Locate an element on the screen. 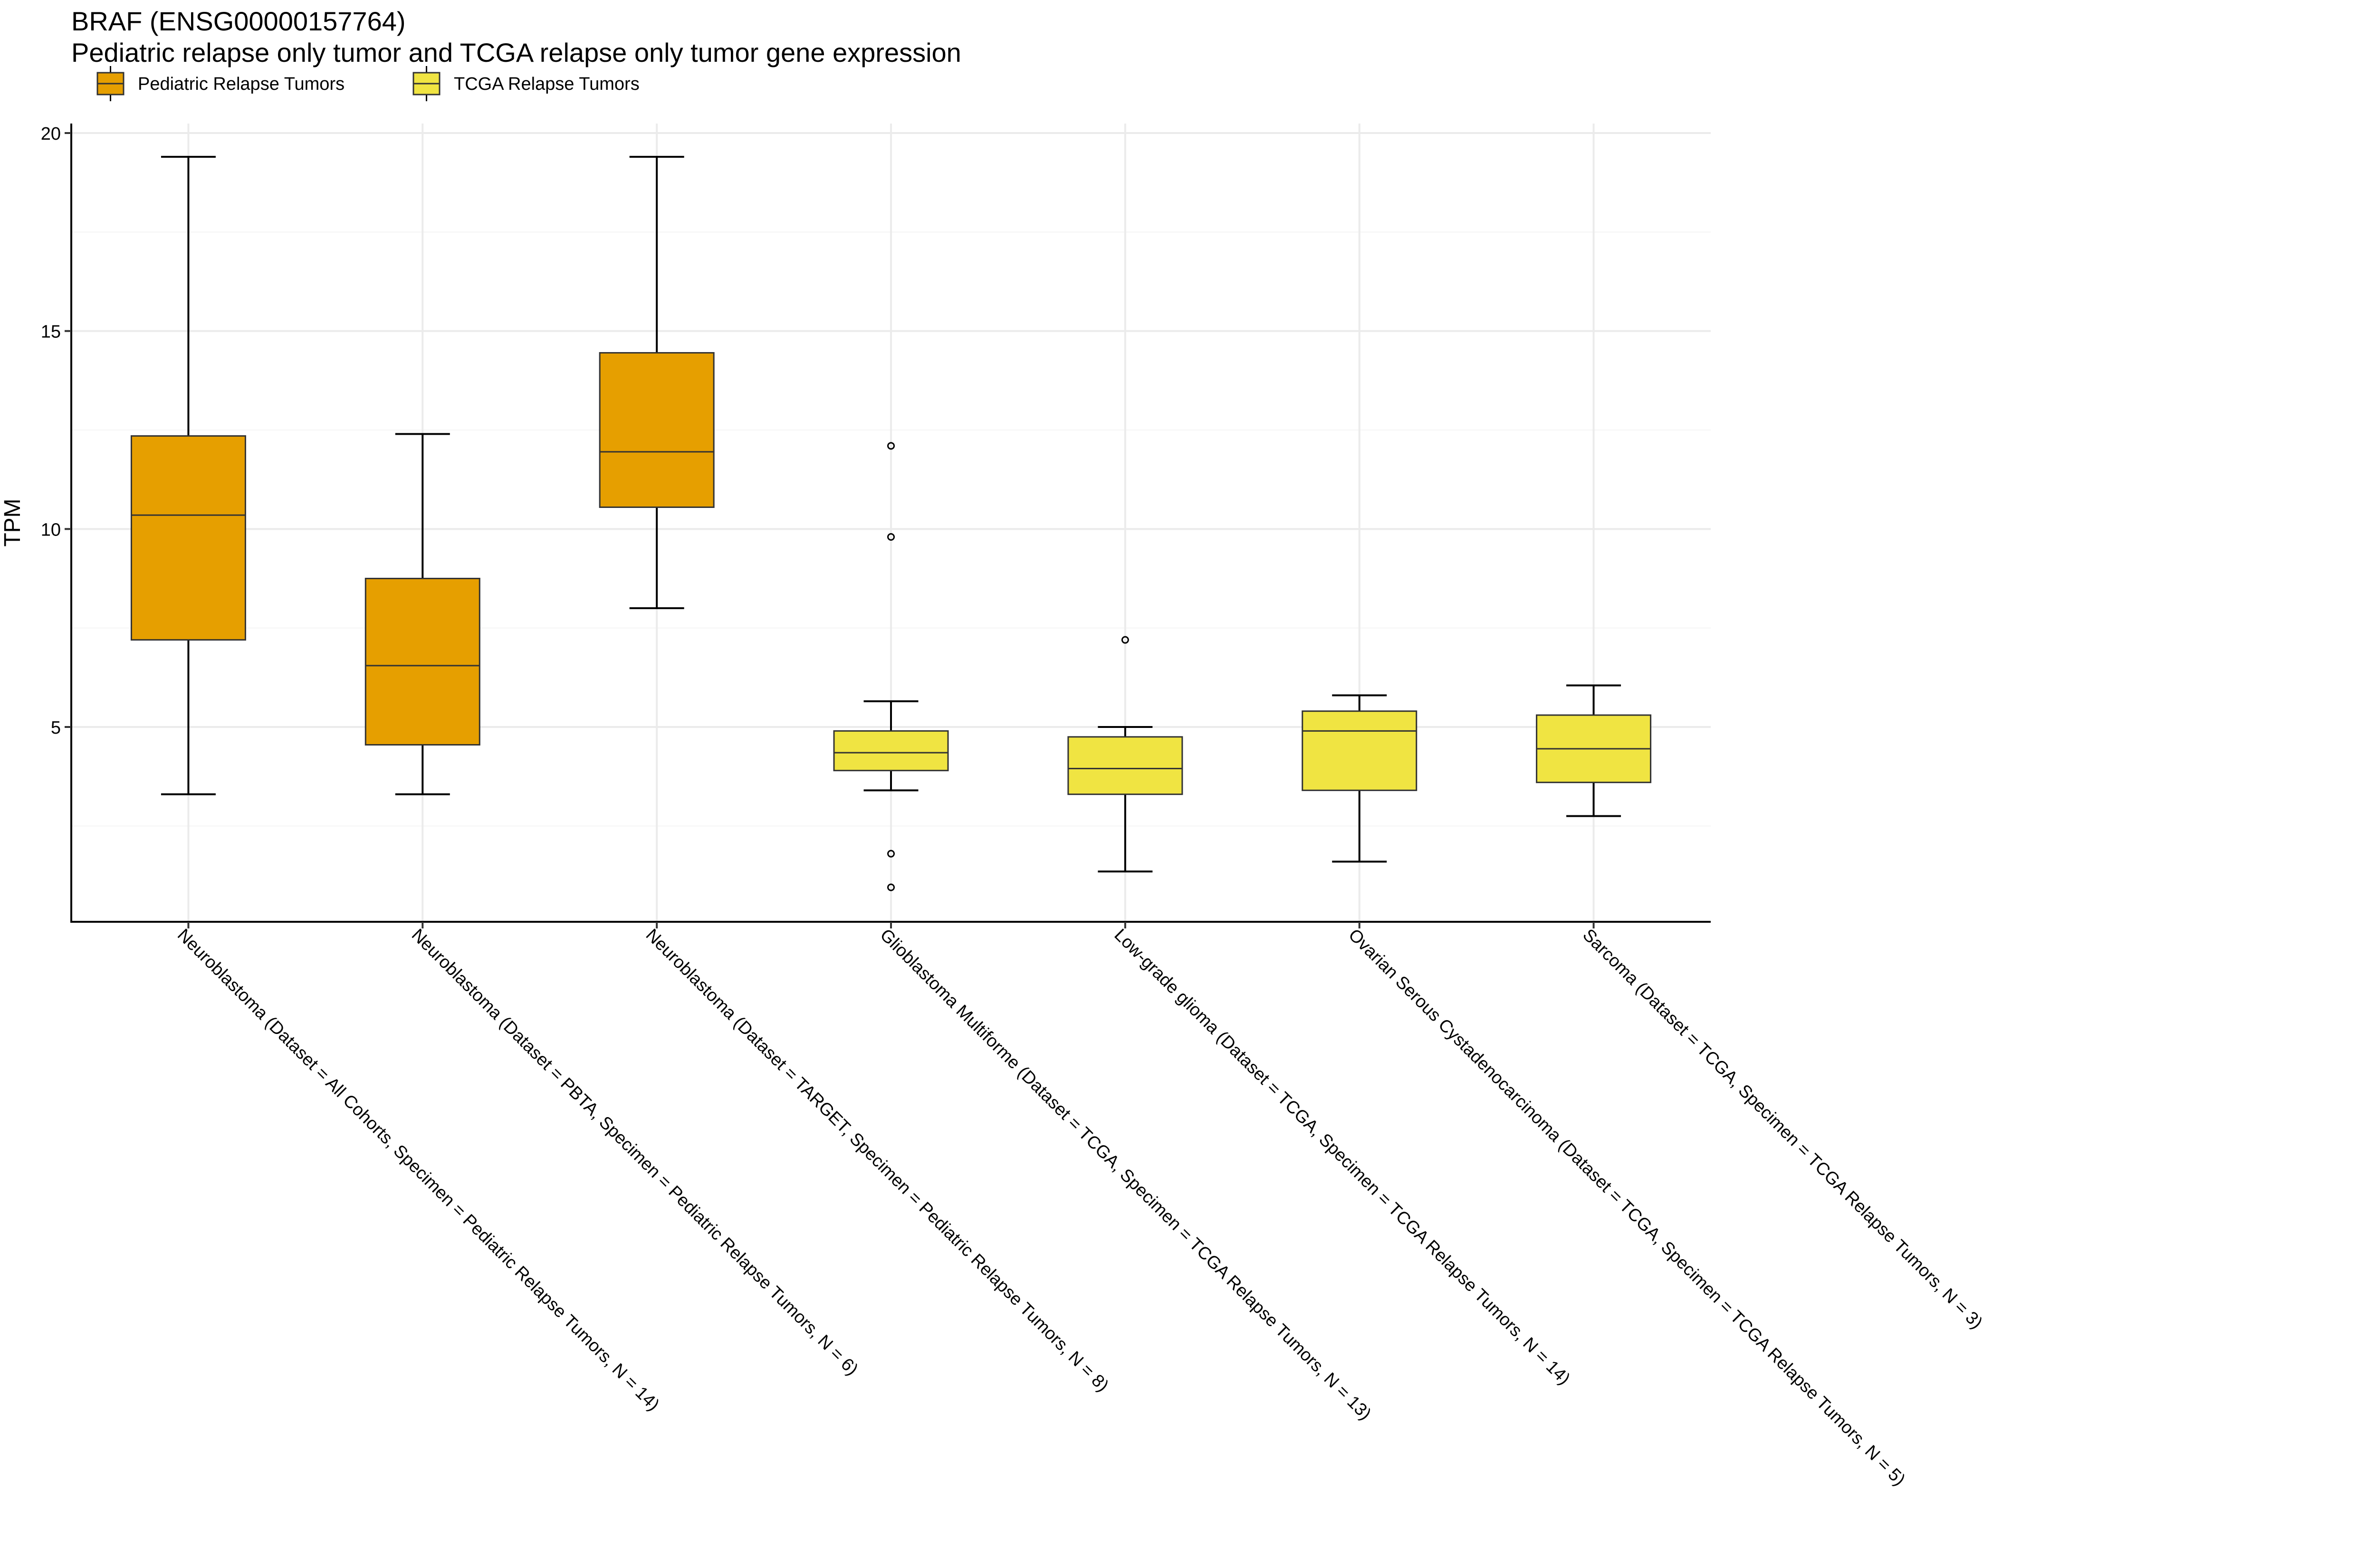 The height and width of the screenshot is (1568, 2376). y-axis-label: TPM is located at coordinates (12, 522).